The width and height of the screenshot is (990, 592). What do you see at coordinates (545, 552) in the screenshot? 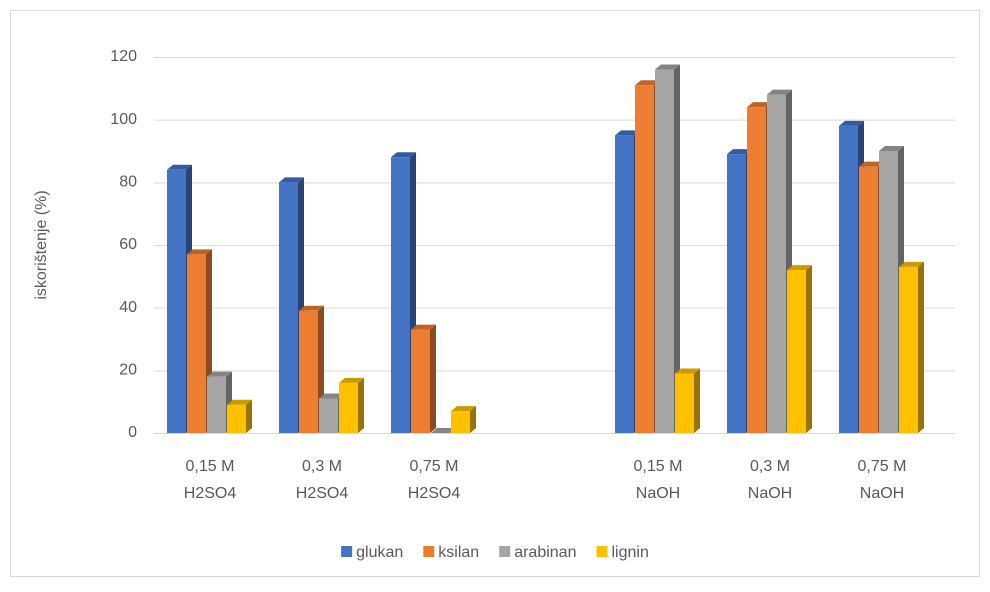
I see `legend-label: arabinan` at bounding box center [545, 552].